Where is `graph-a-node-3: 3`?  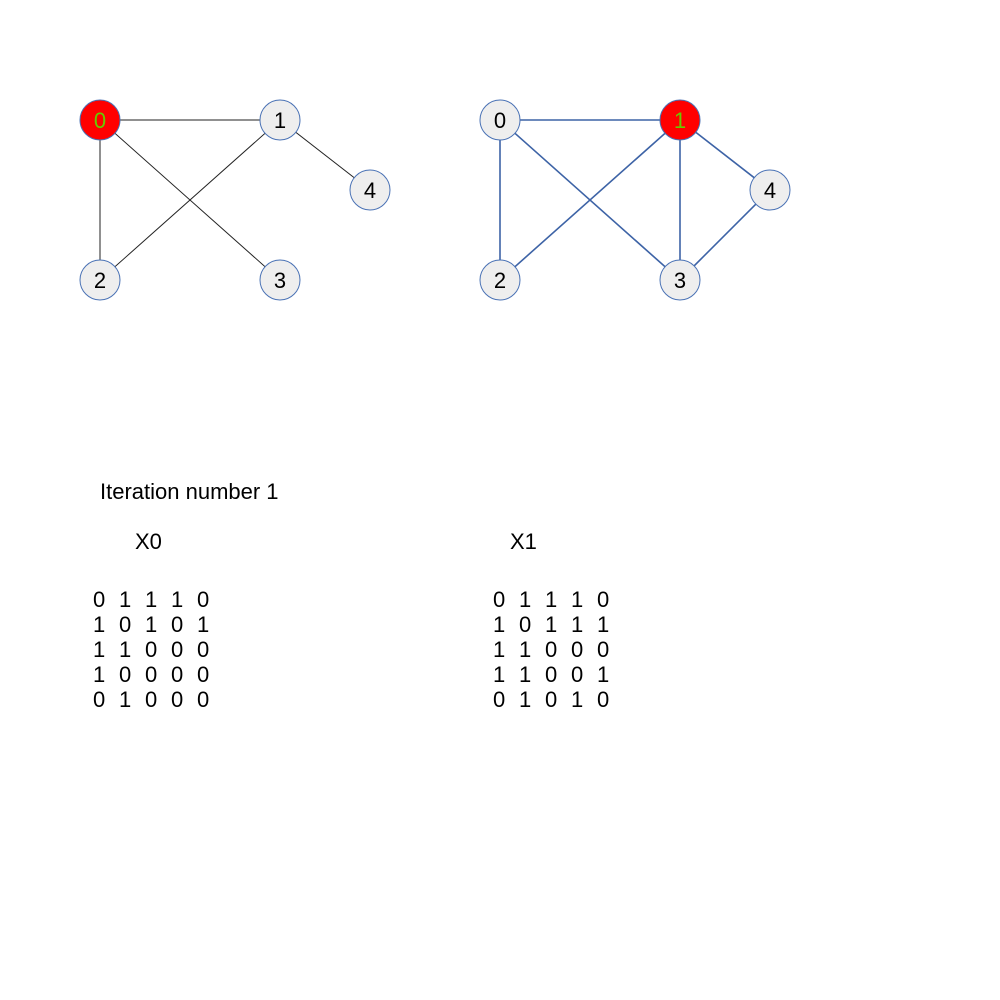
graph-a-node-3: 3 is located at coordinates (280, 280).